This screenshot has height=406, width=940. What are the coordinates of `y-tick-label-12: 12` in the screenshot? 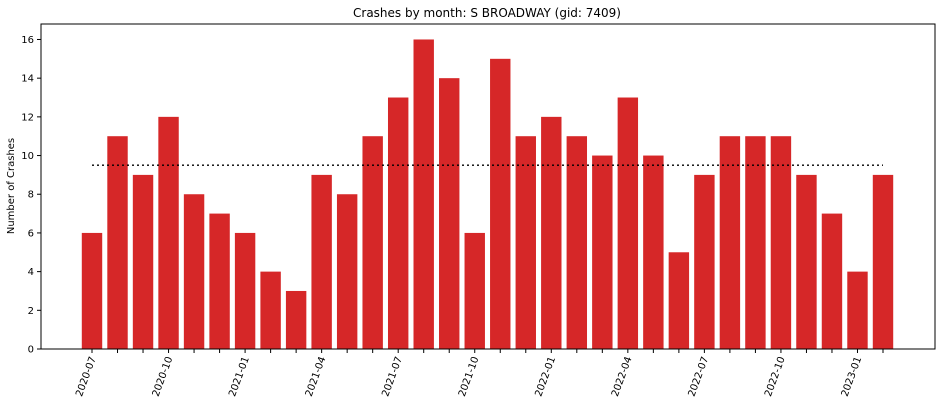 It's located at (27, 117).